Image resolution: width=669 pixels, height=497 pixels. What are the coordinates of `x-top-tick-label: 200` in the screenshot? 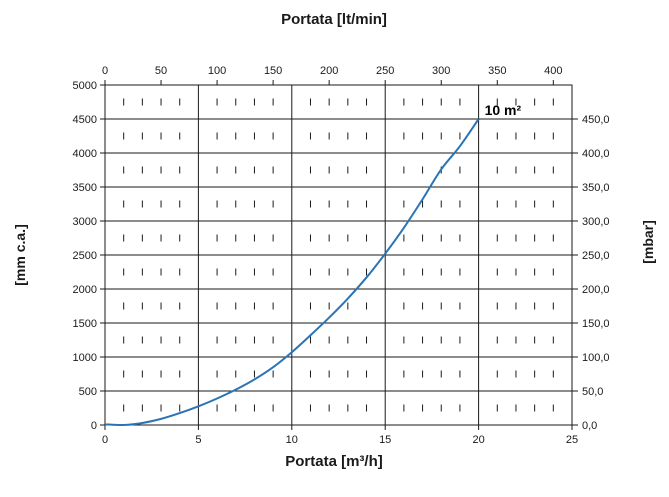 It's located at (329, 71).